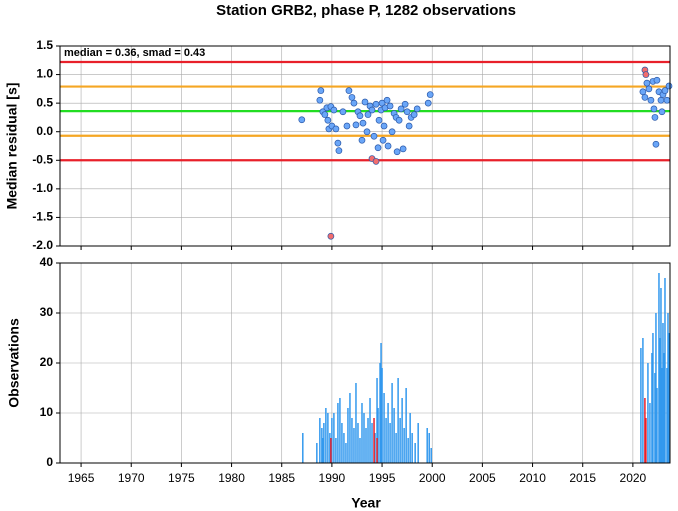 This screenshot has width=678, height=511. What do you see at coordinates (47, 362) in the screenshot?
I see `y-tick-label: 20` at bounding box center [47, 362].